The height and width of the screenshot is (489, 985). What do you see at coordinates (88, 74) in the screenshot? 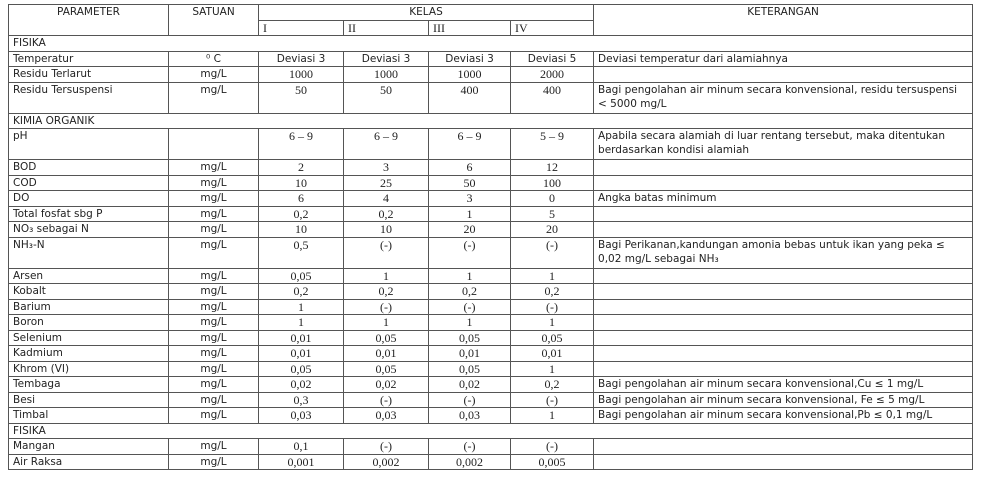
I see `parameter-cell: Residu Terlarut` at bounding box center [88, 74].